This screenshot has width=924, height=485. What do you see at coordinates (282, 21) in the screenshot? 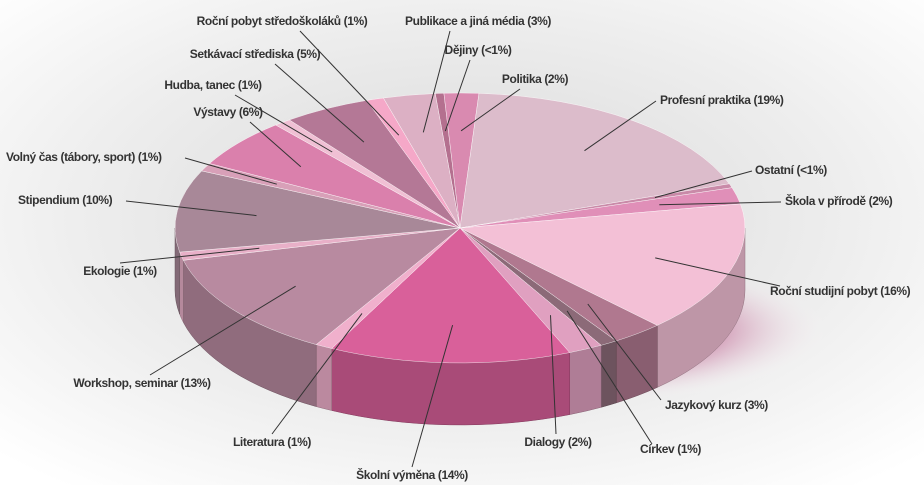
I see `slice-label: Roční pobyt středoškoláků (1%)` at bounding box center [282, 21].